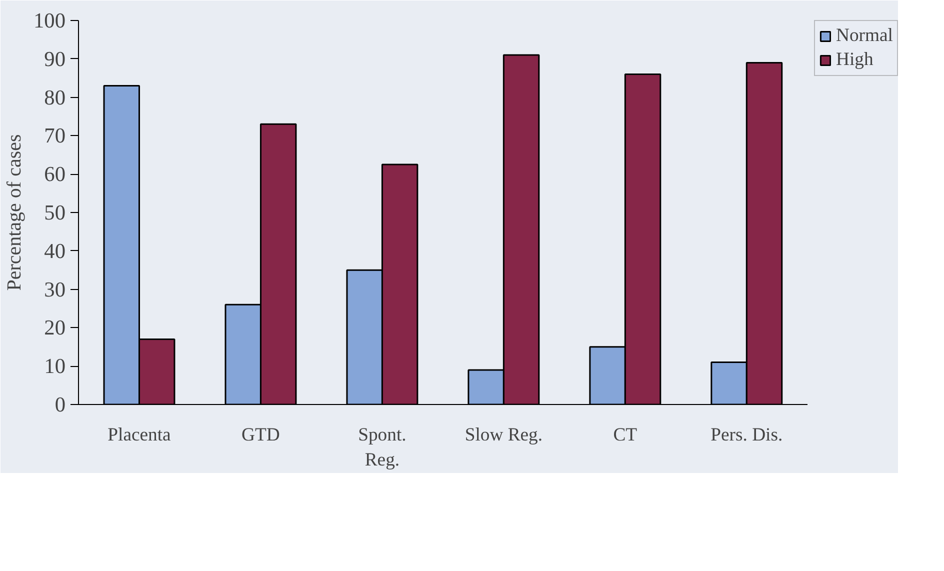  I want to click on y-tick-label: 40, so click(55, 250).